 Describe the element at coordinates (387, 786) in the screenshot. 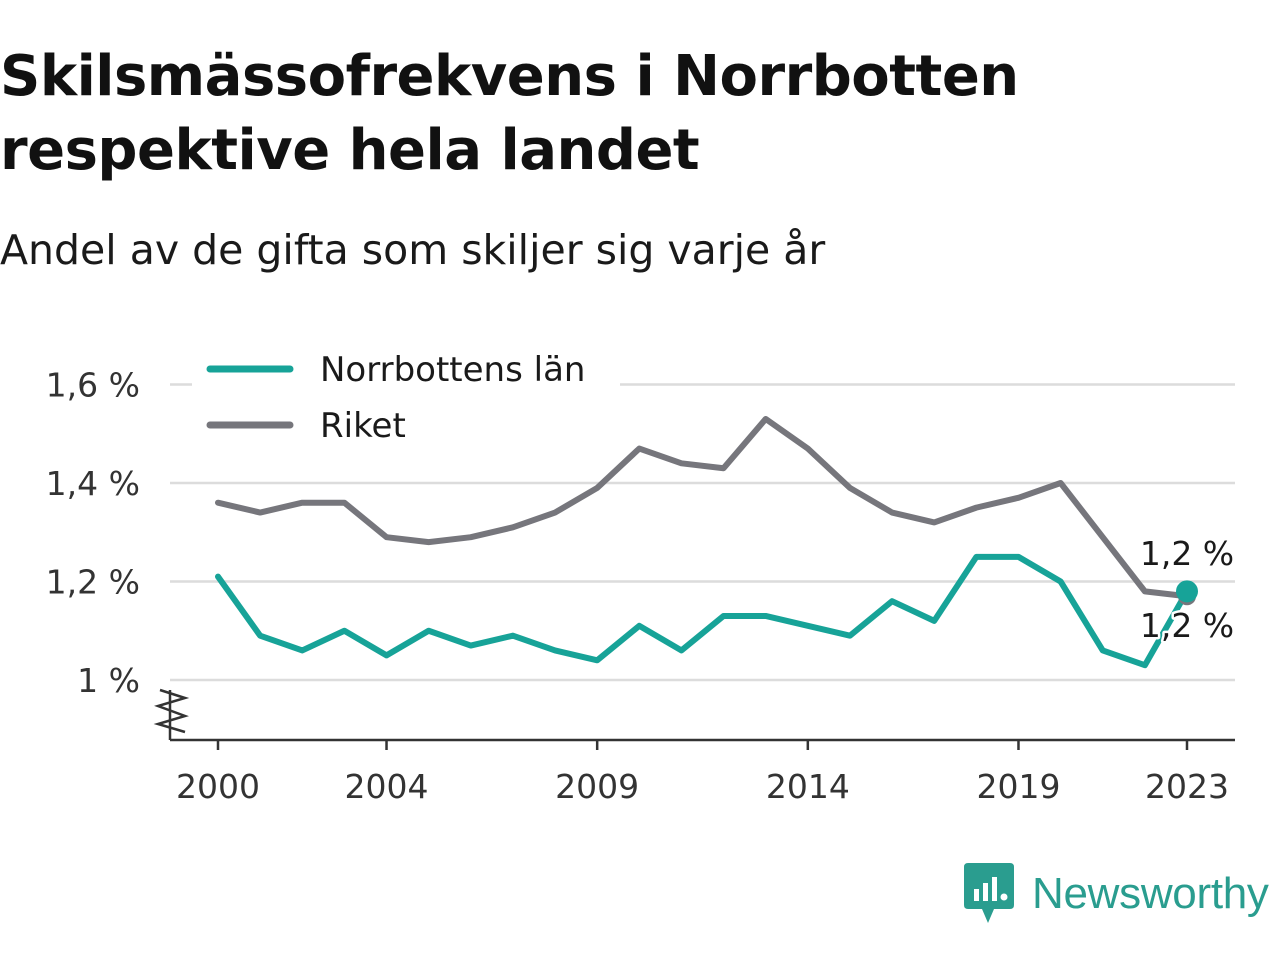

I see `x-tick-label: 2004` at that location.